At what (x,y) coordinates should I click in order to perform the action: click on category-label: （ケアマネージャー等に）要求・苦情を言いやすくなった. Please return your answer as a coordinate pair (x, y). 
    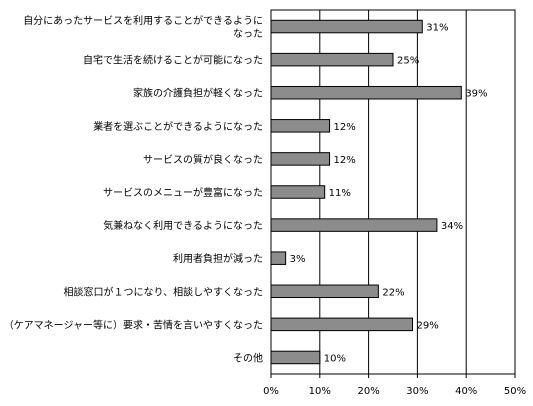
    Looking at the image, I should click on (133, 324).